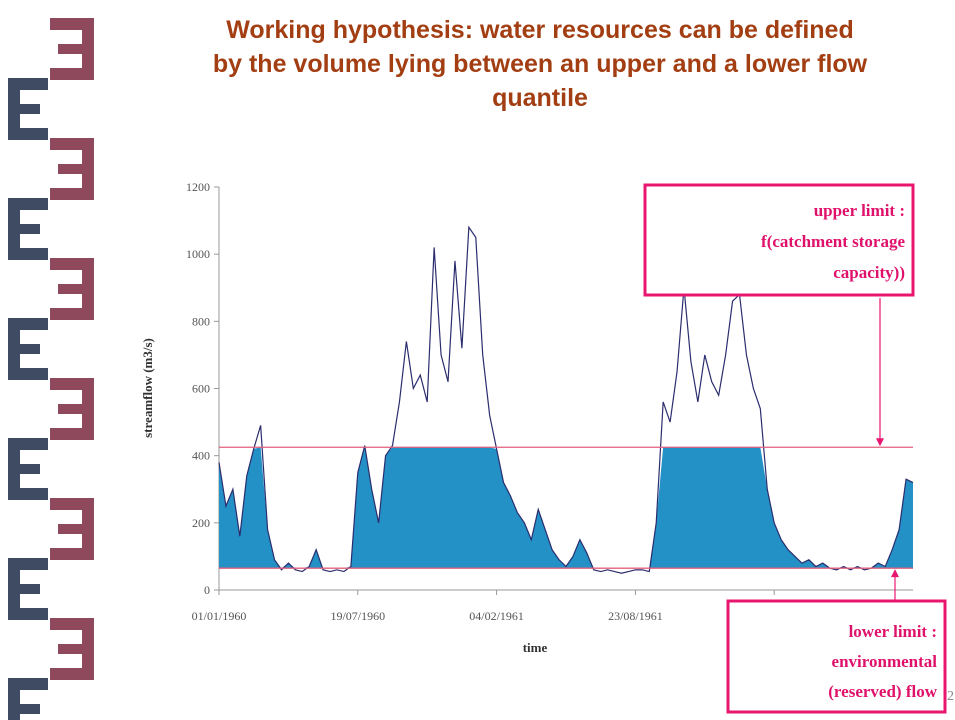  What do you see at coordinates (207, 590) in the screenshot?
I see `y-tick-label: 0` at bounding box center [207, 590].